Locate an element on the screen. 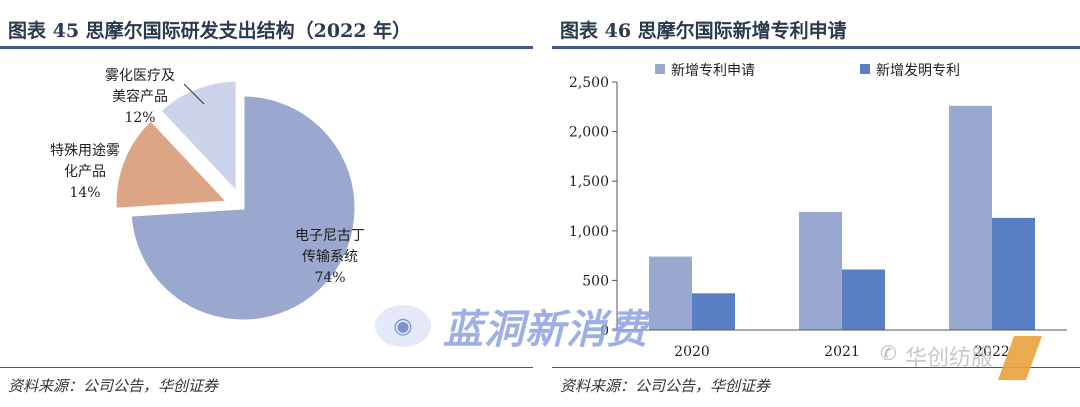 The height and width of the screenshot is (407, 1080). watermark-text: 蓝洞新消费 is located at coordinates (545, 330).